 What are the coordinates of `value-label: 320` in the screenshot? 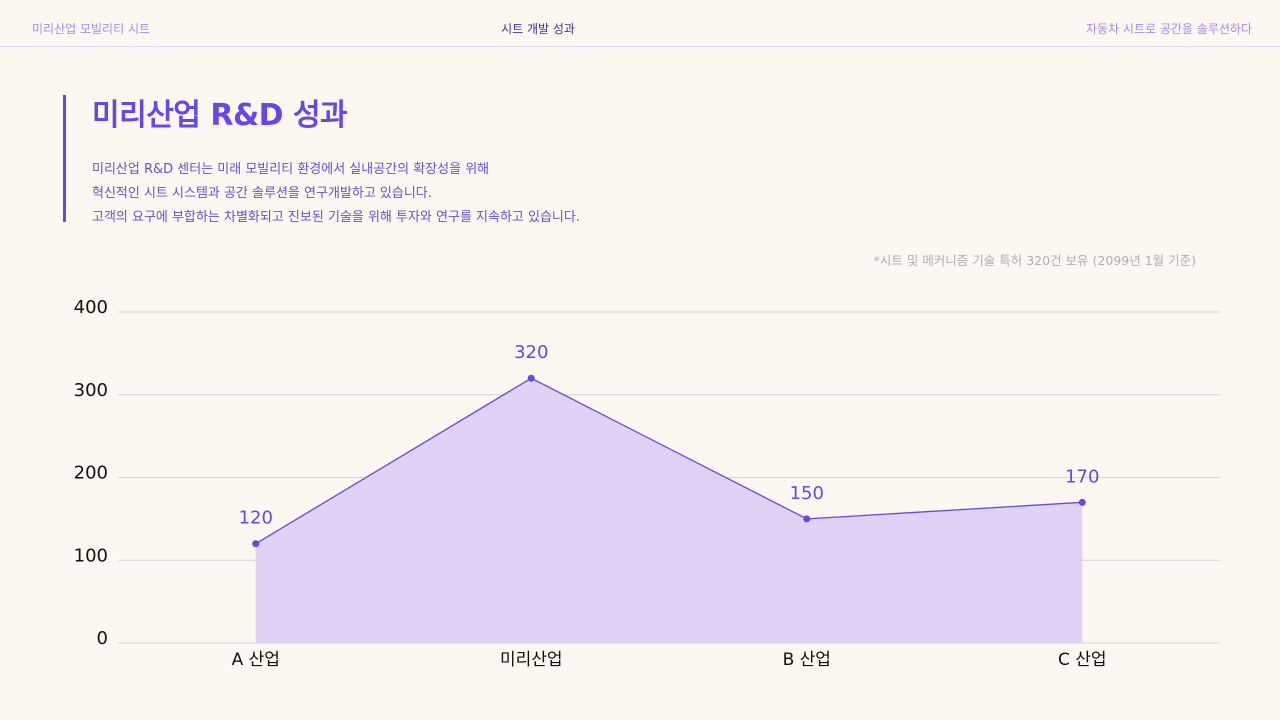 It's located at (531, 352).